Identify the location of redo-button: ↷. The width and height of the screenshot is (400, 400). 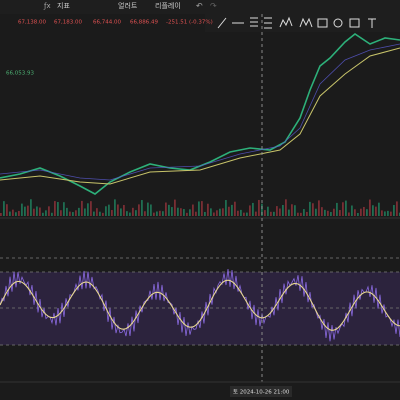
(213, 6).